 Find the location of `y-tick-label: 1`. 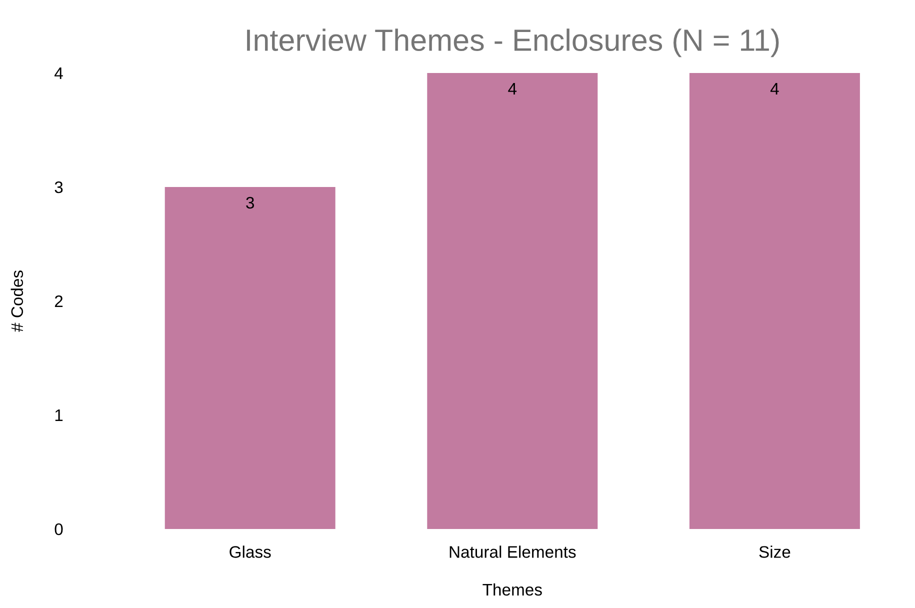

y-tick-label: 1 is located at coordinates (59, 415).